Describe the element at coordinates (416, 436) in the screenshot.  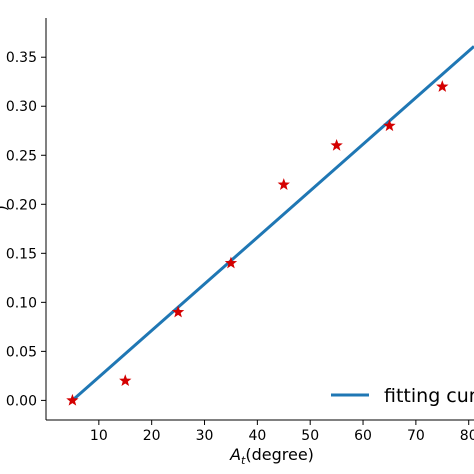
I see `x-tick-label: 70` at that location.